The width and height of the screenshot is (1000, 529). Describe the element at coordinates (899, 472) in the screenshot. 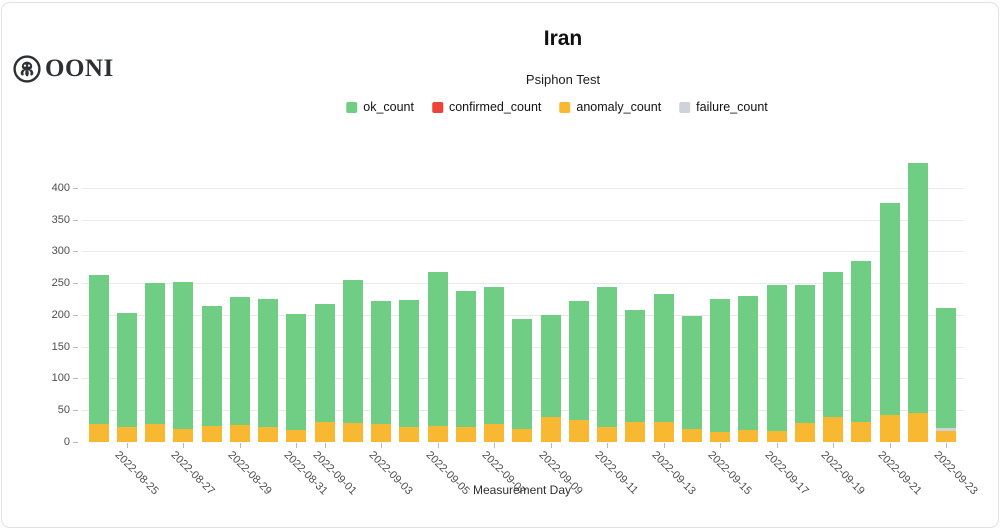

I see `x-axis-label-2022-09-21: 2022-09-21` at that location.